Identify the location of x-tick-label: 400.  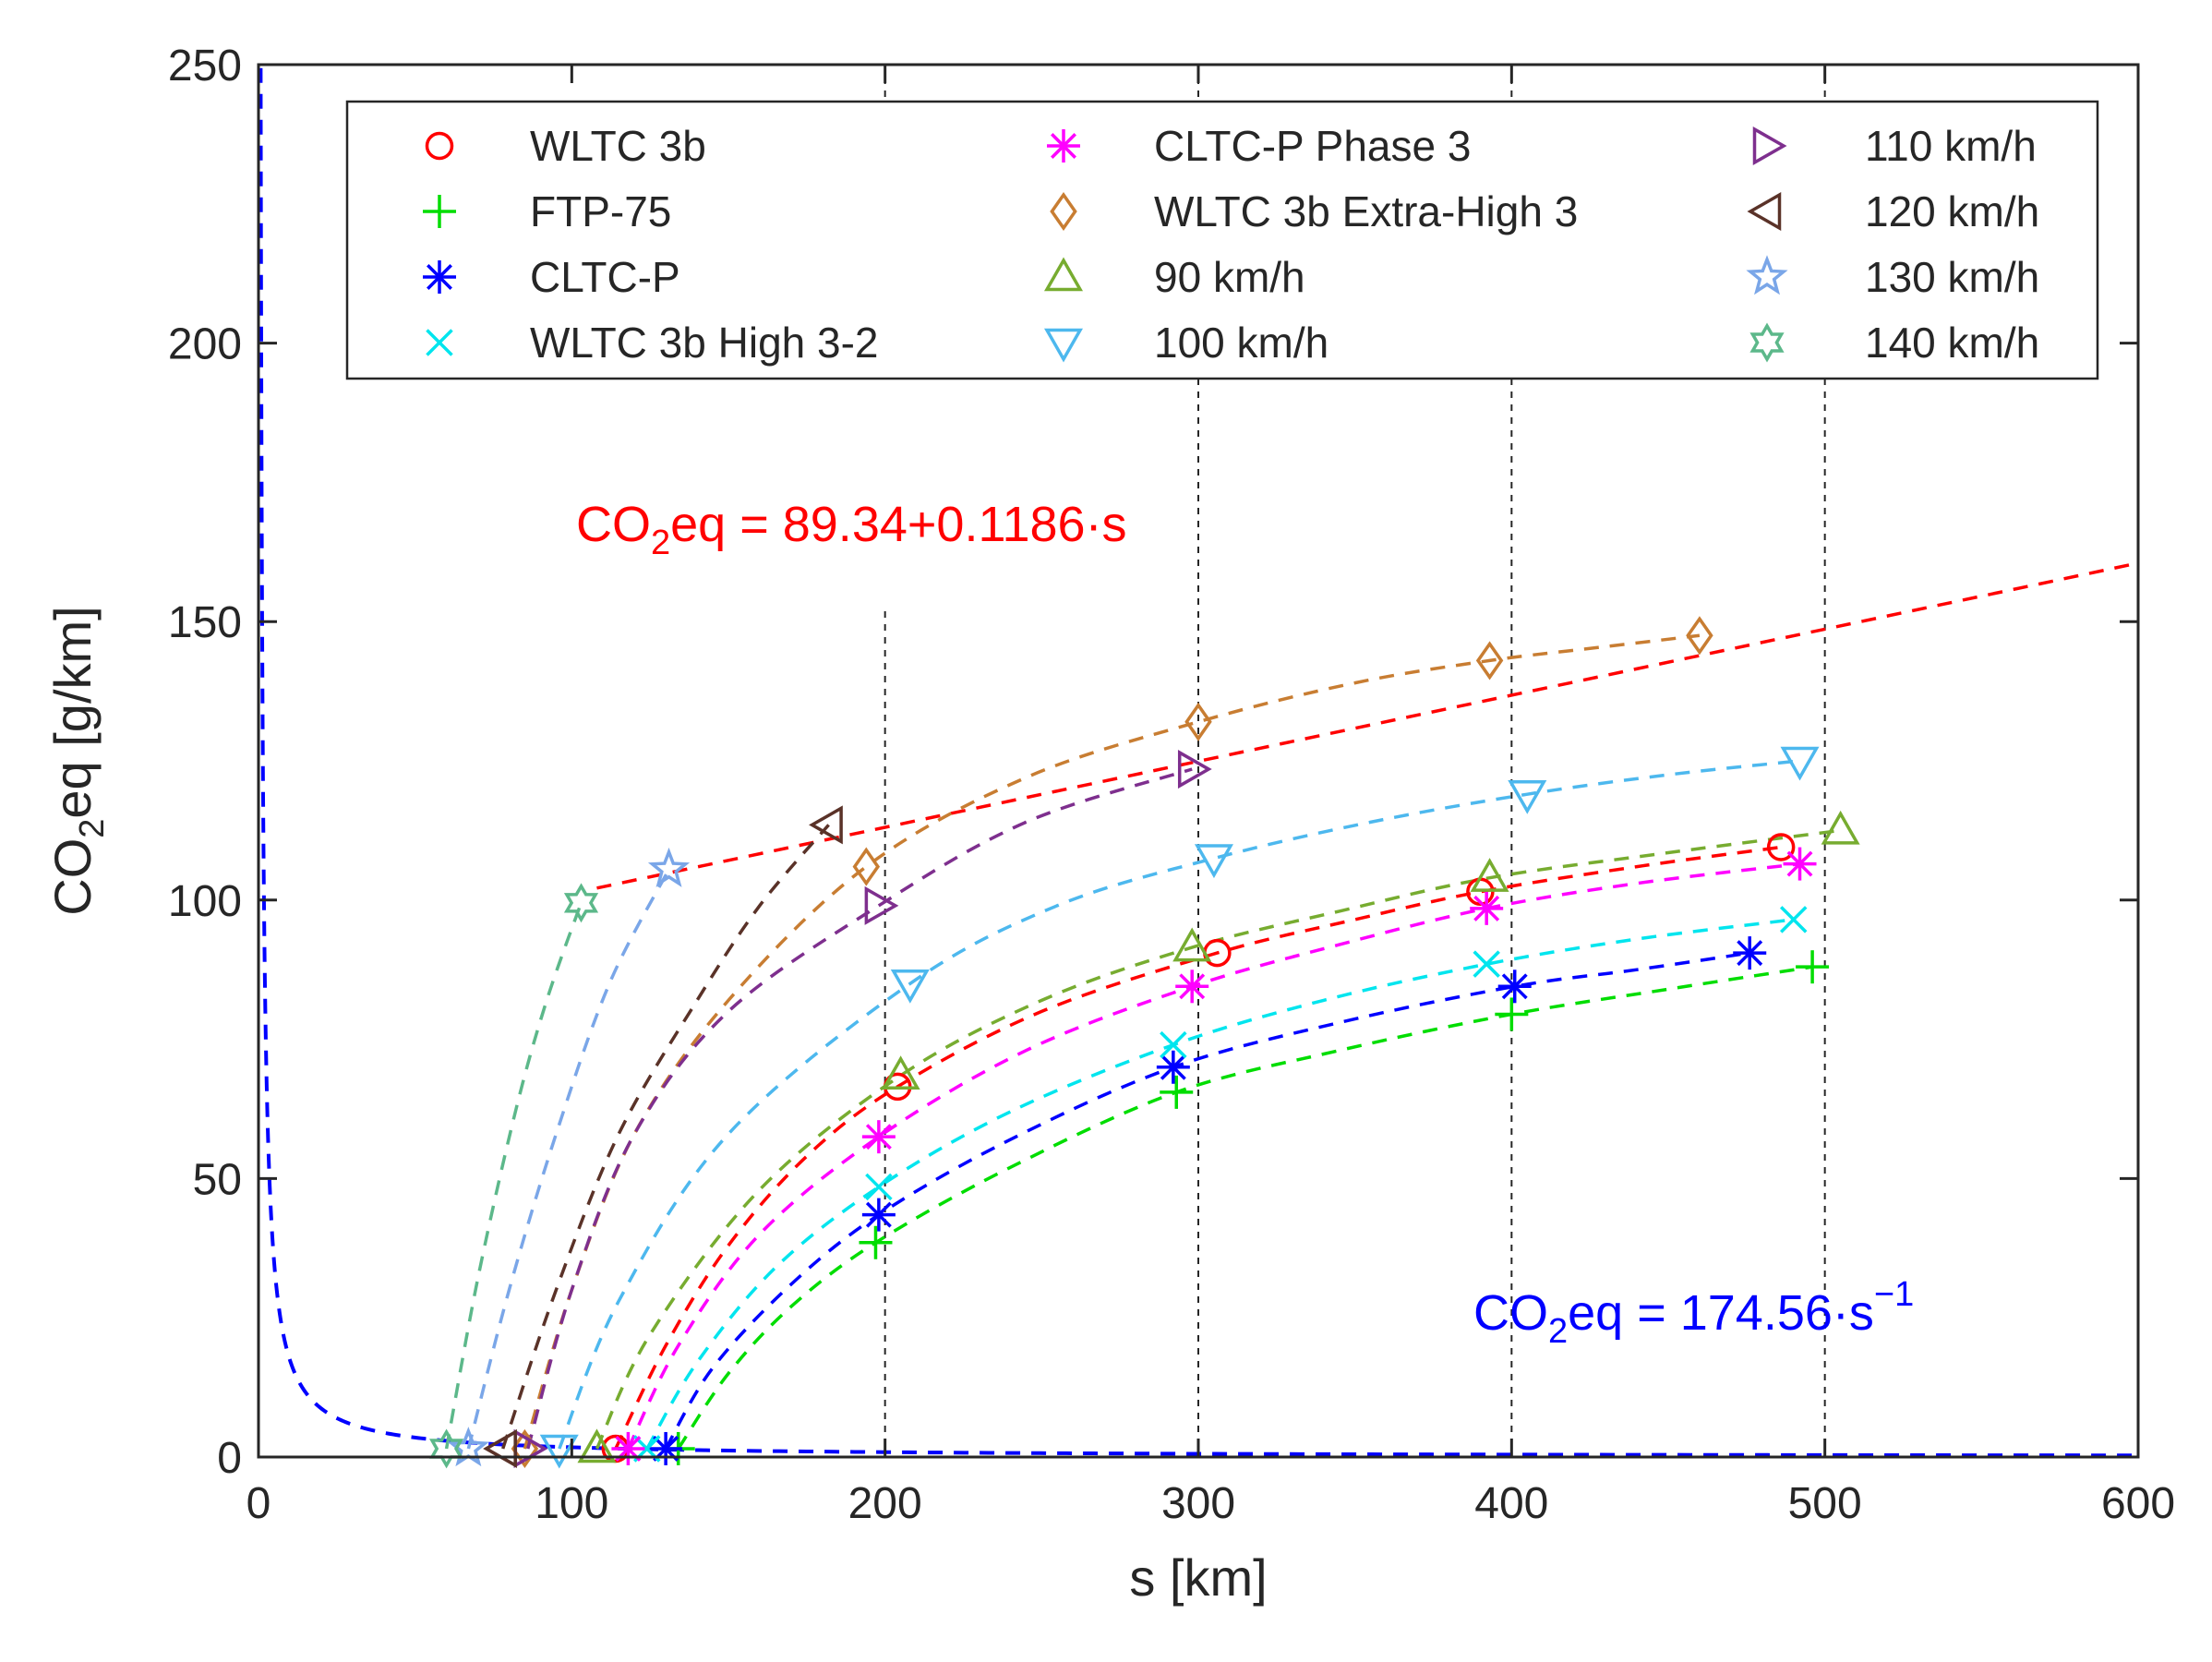
(1511, 1504).